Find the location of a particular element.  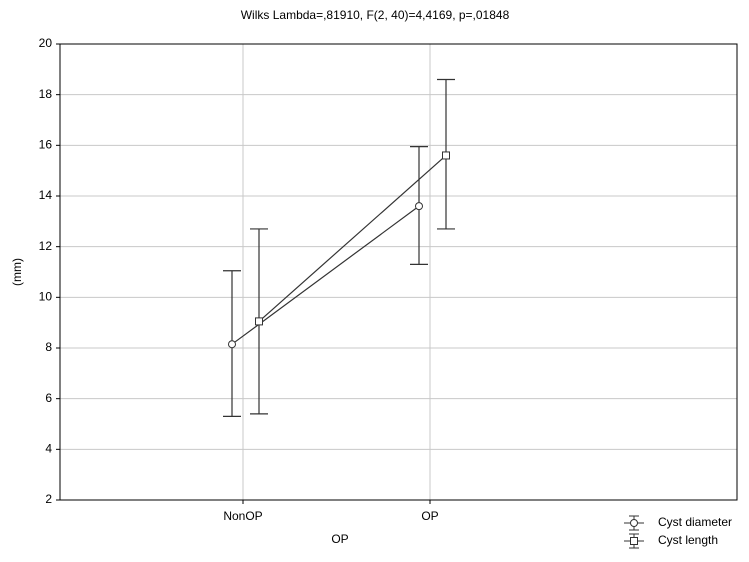

legend-label: Cyst diameter is located at coordinates (695, 522).